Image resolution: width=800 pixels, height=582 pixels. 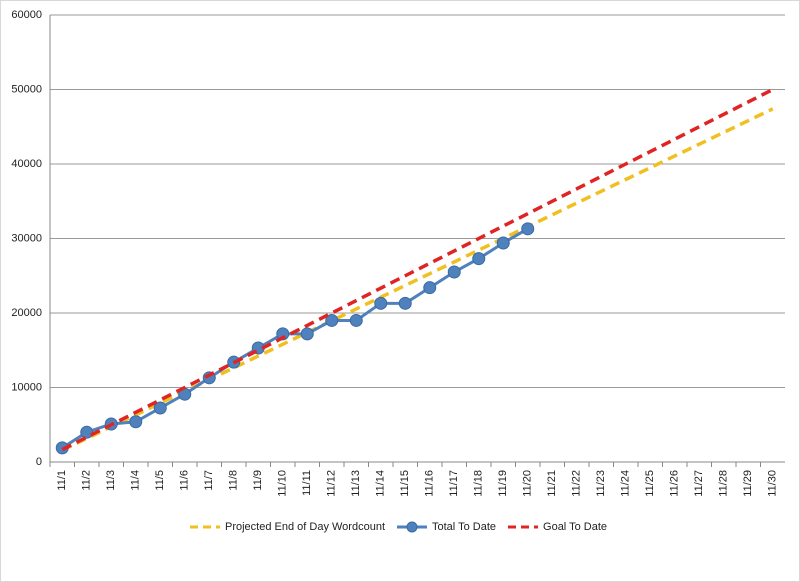 What do you see at coordinates (626, 483) in the screenshot?
I see `x-tick-label: 11/24` at bounding box center [626, 483].